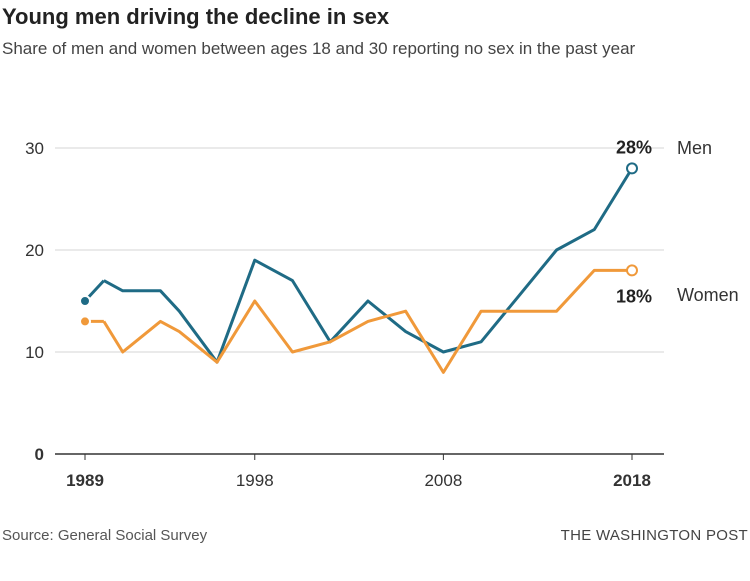 The image size is (750, 581). I want to click on source-note: Source: General Social Survey, so click(105, 535).